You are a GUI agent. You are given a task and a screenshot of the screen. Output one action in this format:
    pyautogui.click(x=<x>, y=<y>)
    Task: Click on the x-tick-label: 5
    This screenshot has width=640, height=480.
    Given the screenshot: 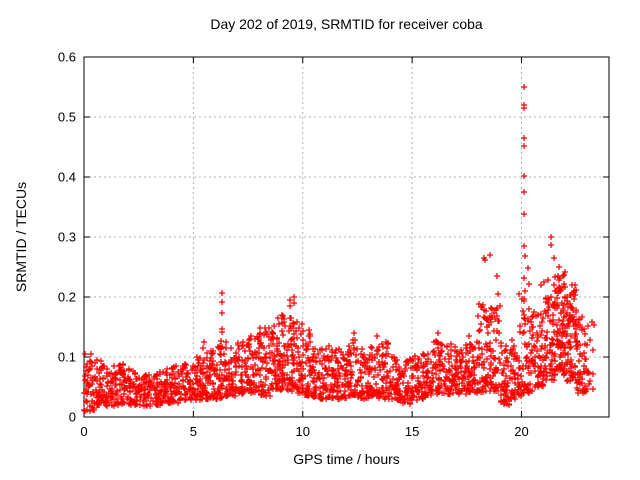 What is the action you would take?
    pyautogui.click(x=193, y=431)
    